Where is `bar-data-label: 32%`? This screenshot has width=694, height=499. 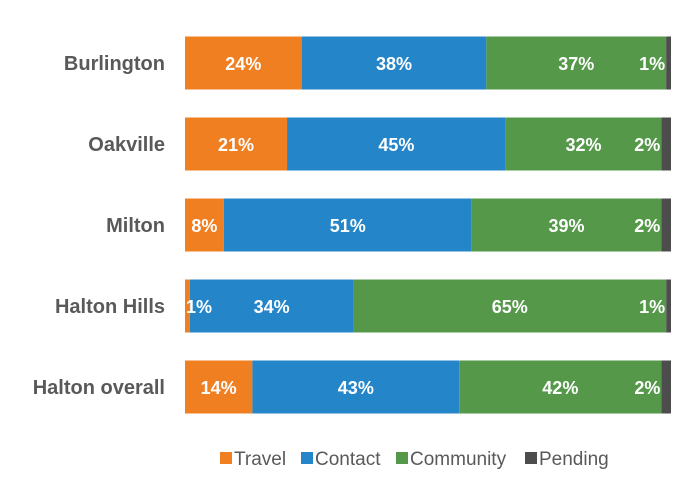 bar-data-label: 32% is located at coordinates (584, 145).